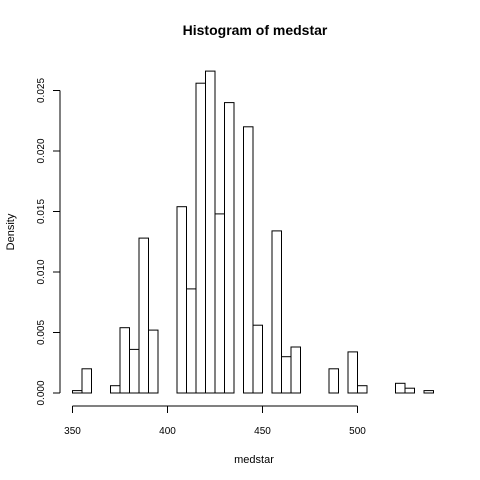 This screenshot has height=480, width=480. I want to click on y-tick-label: 0.025, so click(41, 90).